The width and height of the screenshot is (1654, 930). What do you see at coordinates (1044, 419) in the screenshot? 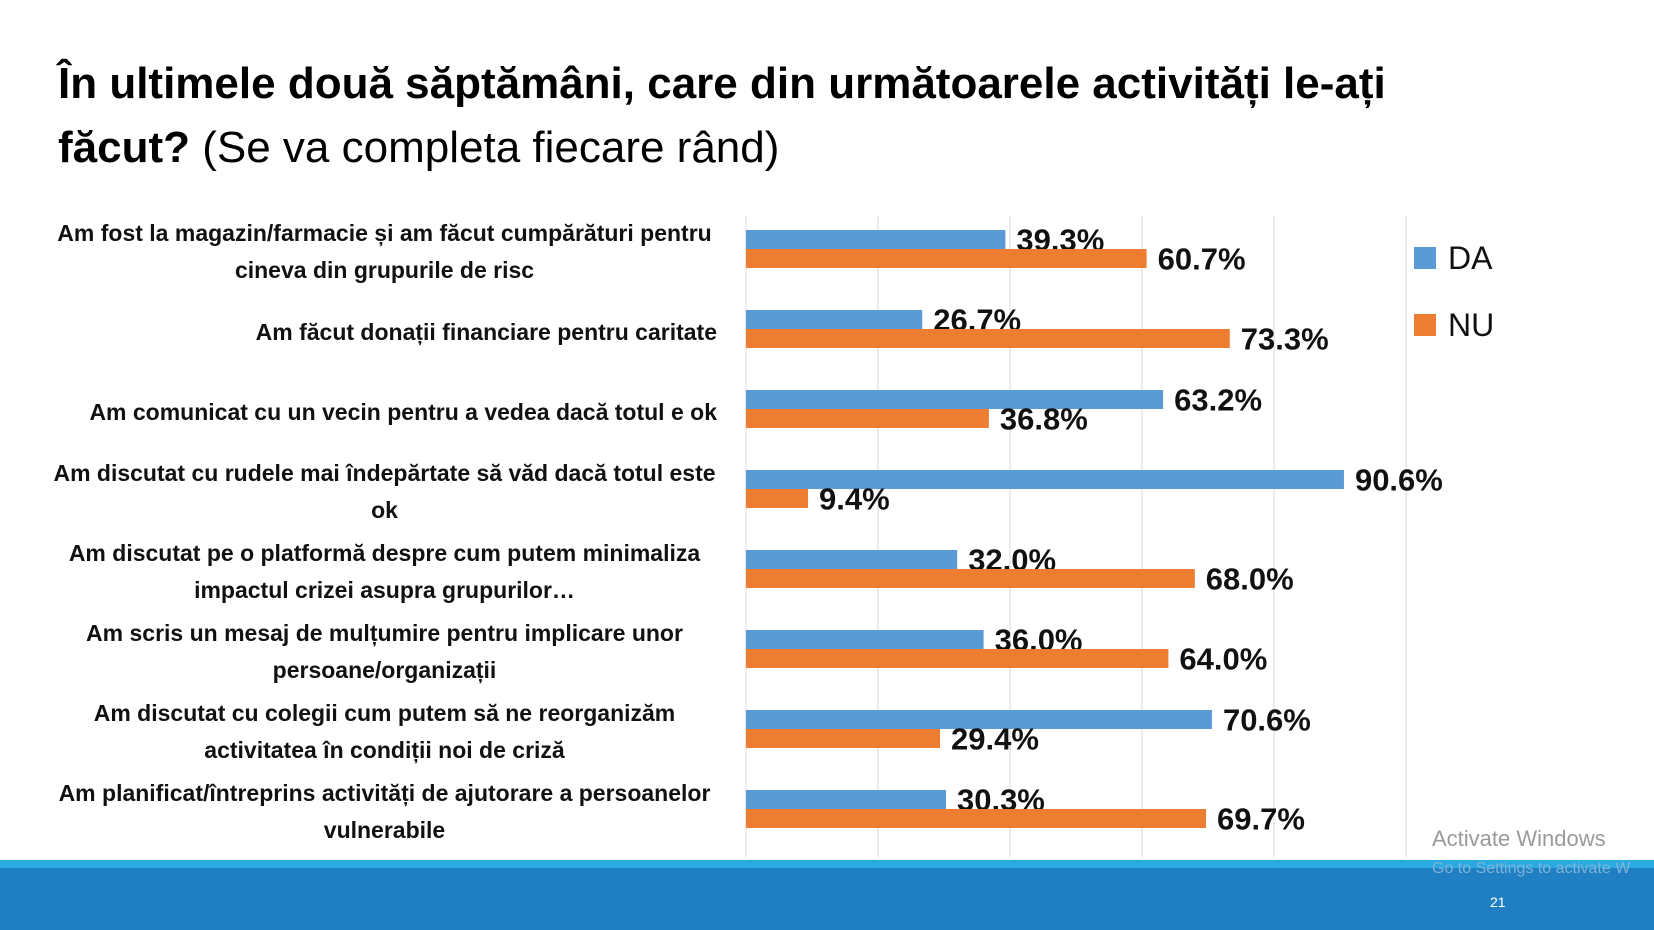
I see `value-label: 36.8%` at bounding box center [1044, 419].